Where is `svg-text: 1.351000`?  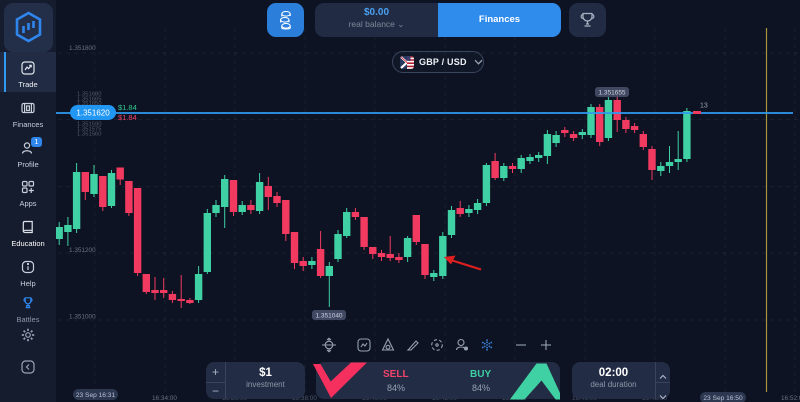 svg-text: 1.351000 is located at coordinates (82, 317).